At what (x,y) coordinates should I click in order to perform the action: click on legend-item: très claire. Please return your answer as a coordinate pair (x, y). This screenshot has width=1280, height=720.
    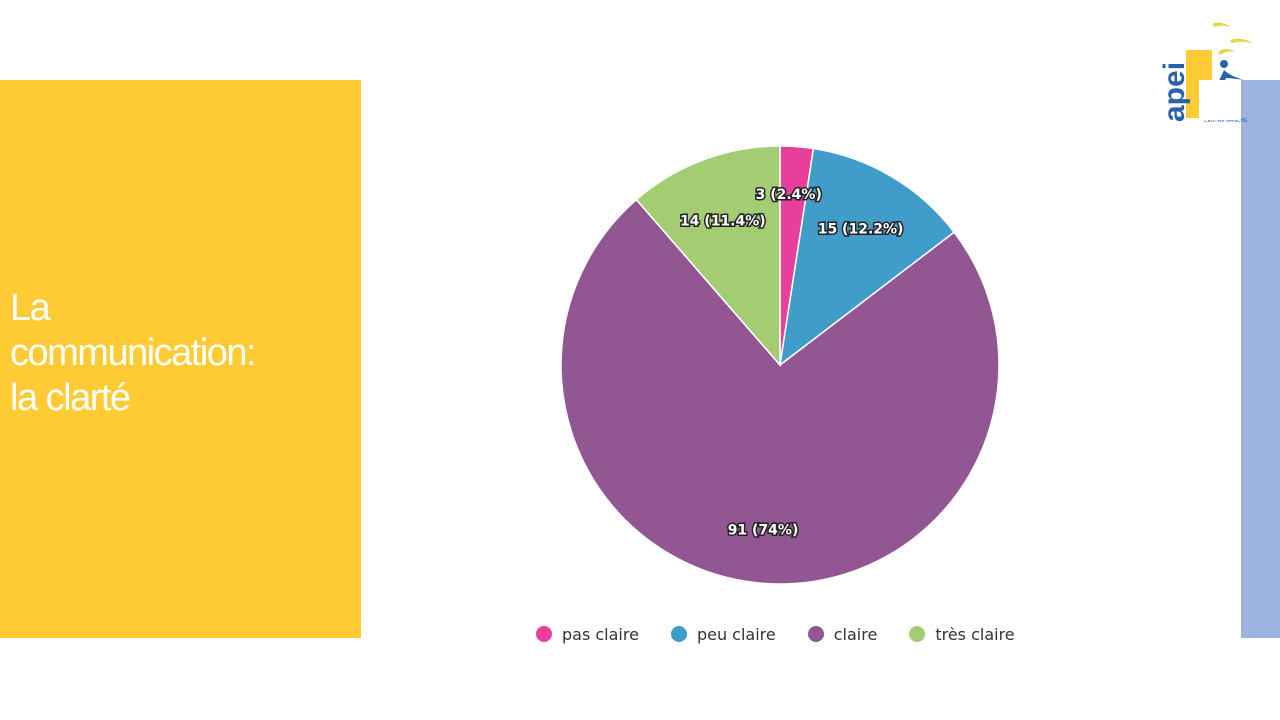
    Looking at the image, I should click on (962, 634).